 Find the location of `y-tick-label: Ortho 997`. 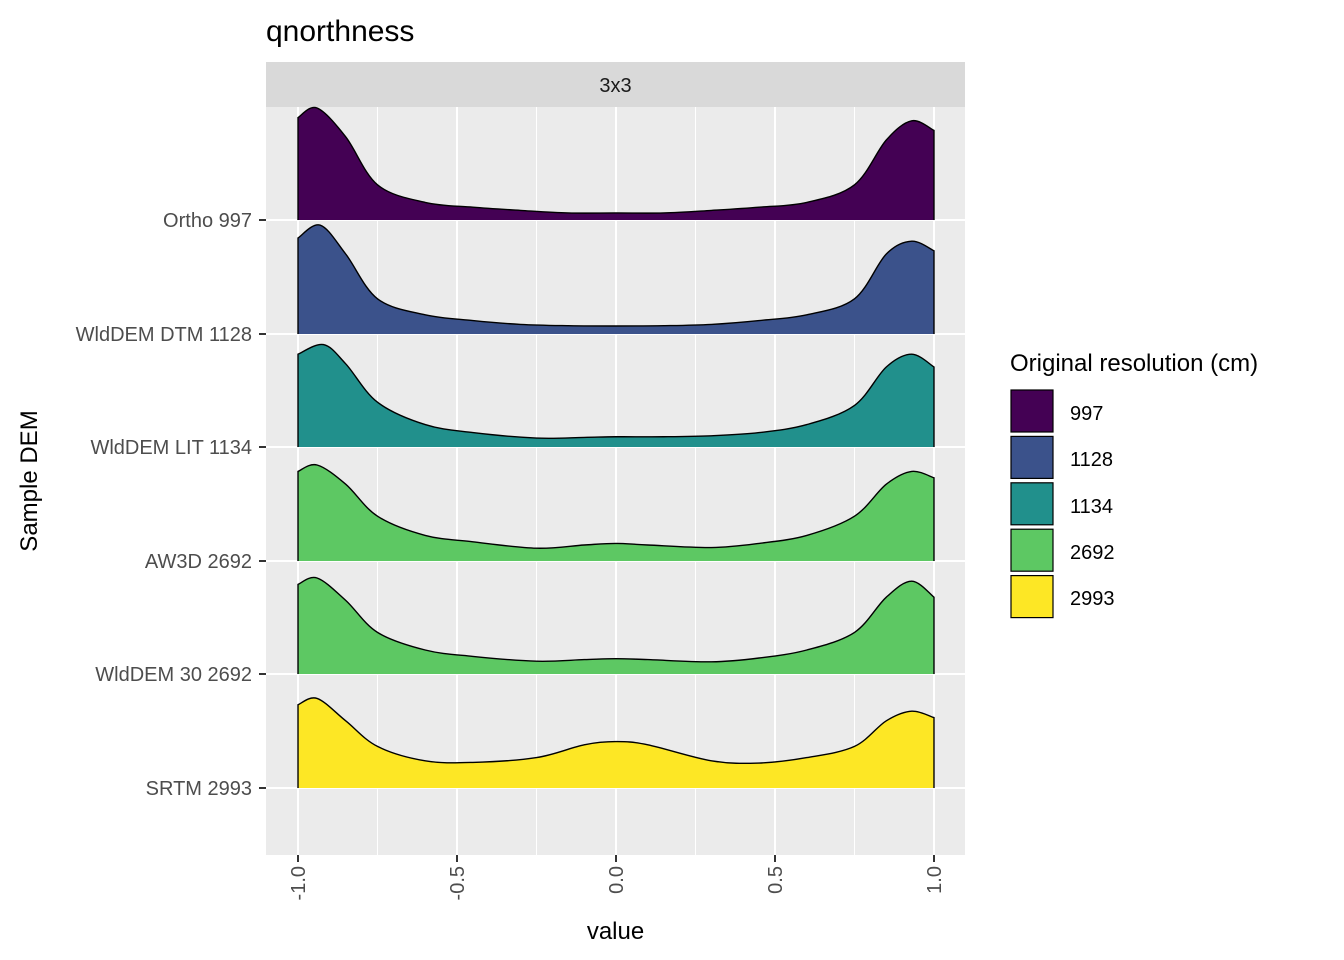

y-tick-label: Ortho 997 is located at coordinates (207, 221).